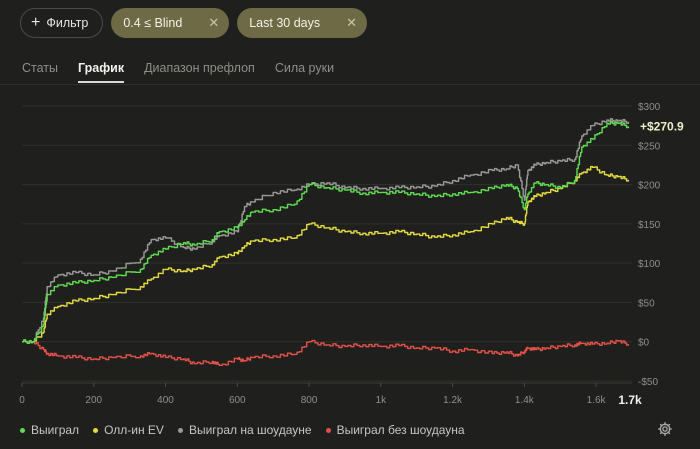 The image size is (700, 449). Describe the element at coordinates (648, 382) in the screenshot. I see `y-tick-label: -$50` at that location.